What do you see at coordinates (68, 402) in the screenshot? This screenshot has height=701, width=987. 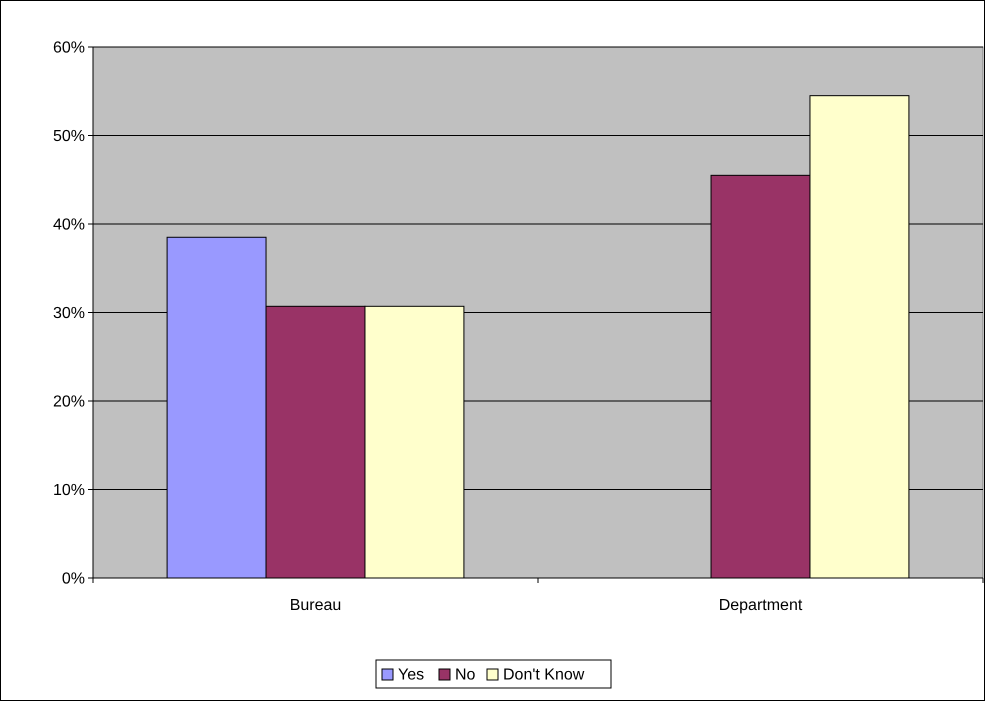 I see `y-tick-label: 20%` at bounding box center [68, 402].